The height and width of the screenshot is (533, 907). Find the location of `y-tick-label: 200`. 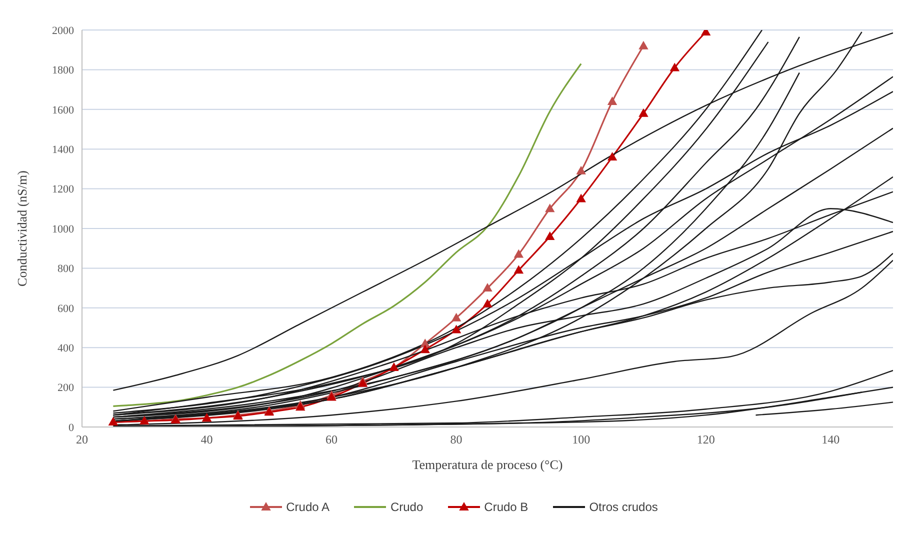

y-tick-label: 200 is located at coordinates (66, 388).